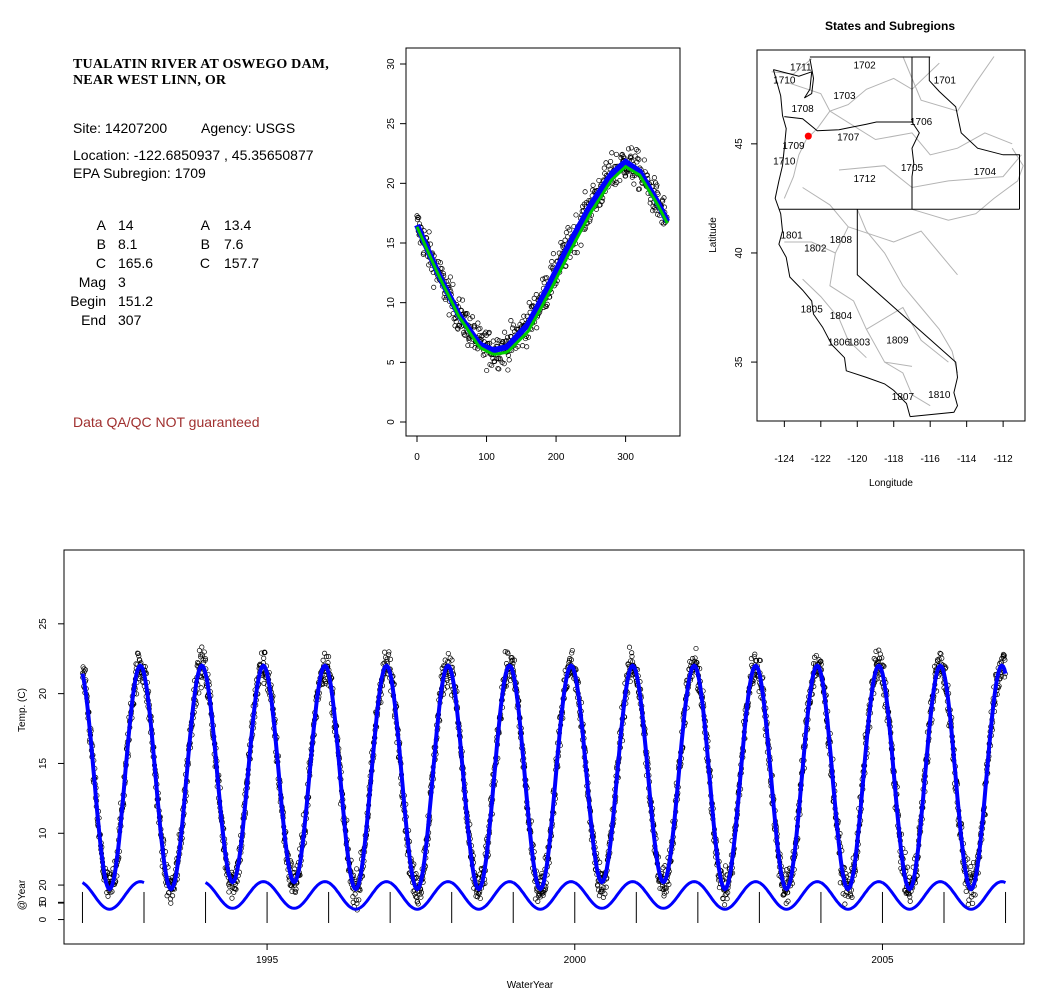 The height and width of the screenshot is (1001, 1038). I want to click on ts-x-tick-label: 2000, so click(575, 960).